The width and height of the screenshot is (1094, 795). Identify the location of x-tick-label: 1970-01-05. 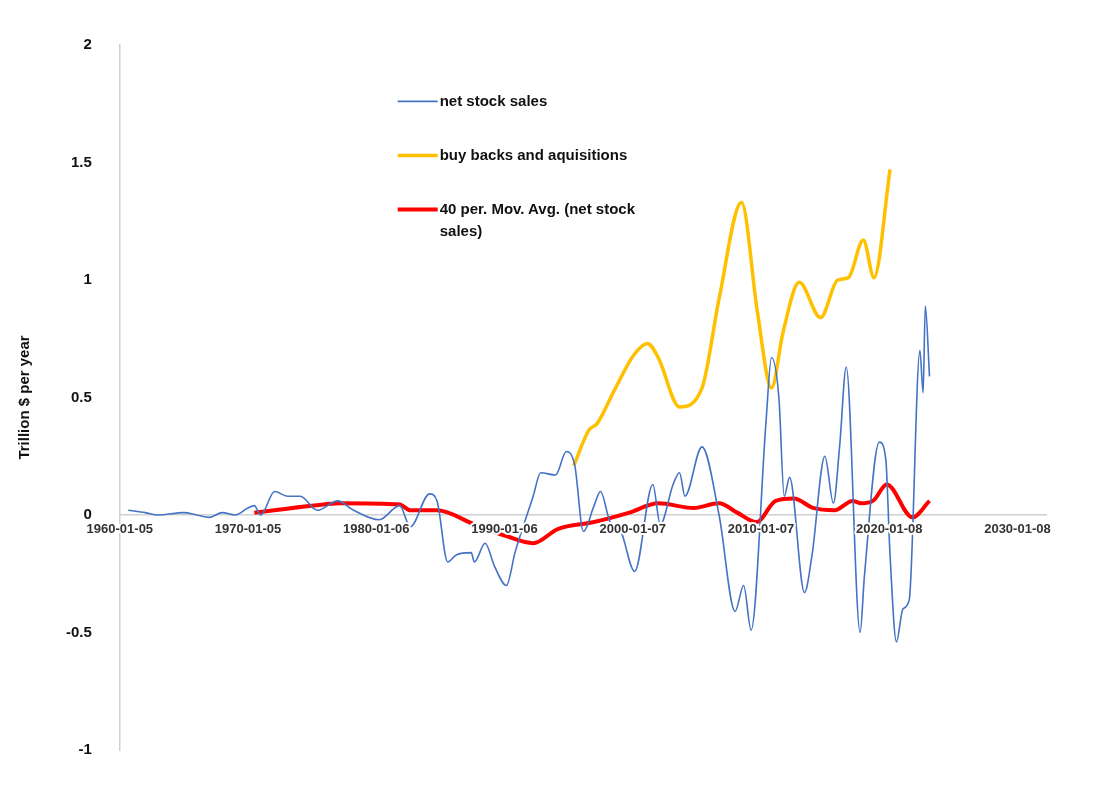
(248, 529).